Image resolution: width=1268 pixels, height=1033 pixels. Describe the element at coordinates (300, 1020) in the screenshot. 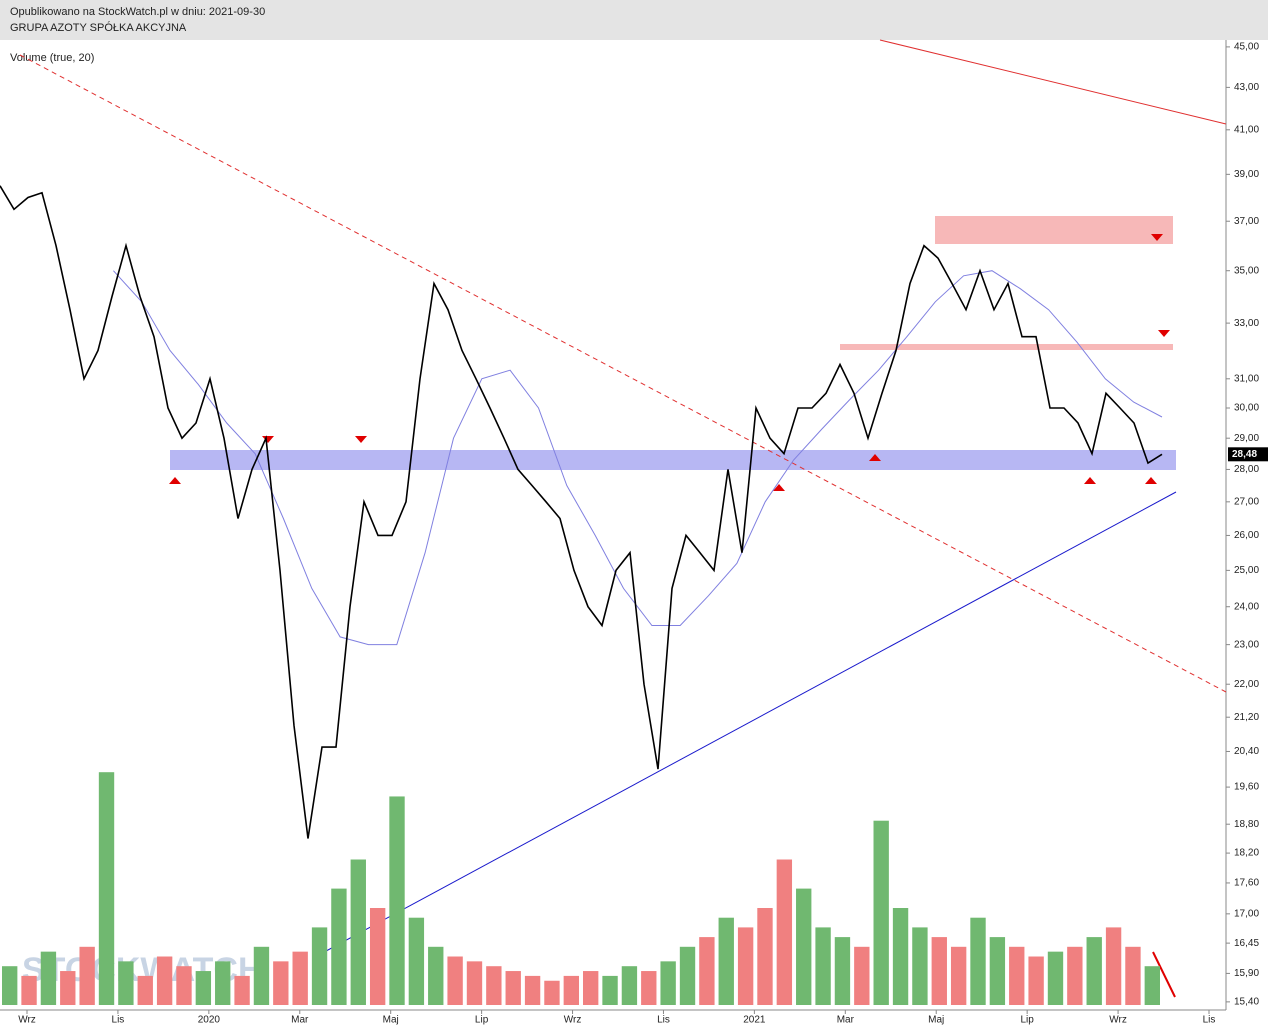

I see `x-tick-label: Mar` at that location.